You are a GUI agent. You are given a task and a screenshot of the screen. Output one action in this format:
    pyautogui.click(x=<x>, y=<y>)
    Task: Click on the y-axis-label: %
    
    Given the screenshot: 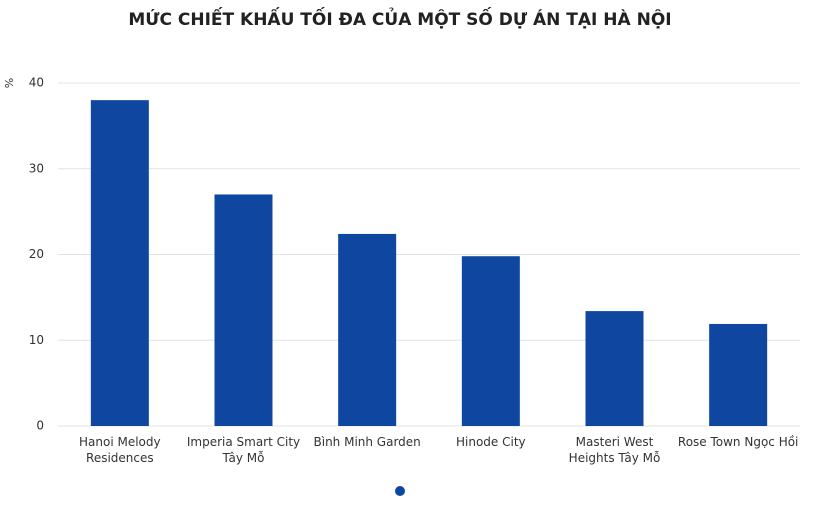 What is the action you would take?
    pyautogui.click(x=9, y=83)
    